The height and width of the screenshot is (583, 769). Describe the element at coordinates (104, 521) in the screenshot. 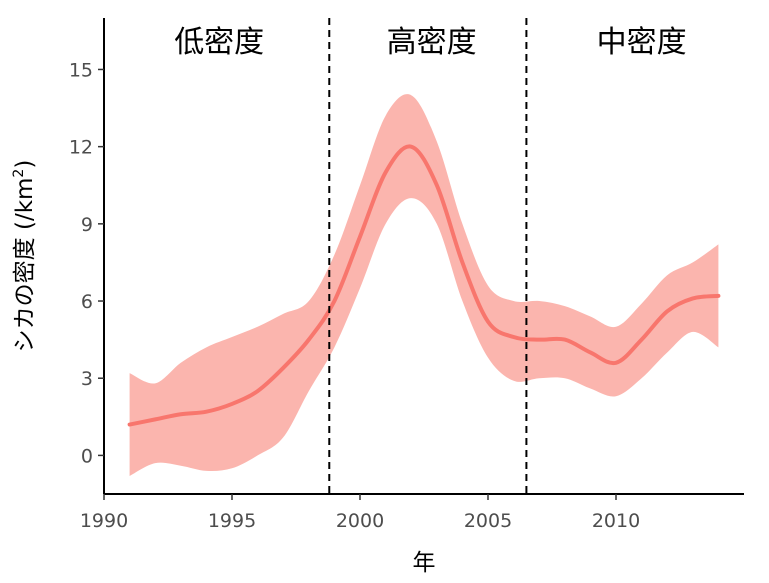

I see `x-tick-label: 1990` at that location.